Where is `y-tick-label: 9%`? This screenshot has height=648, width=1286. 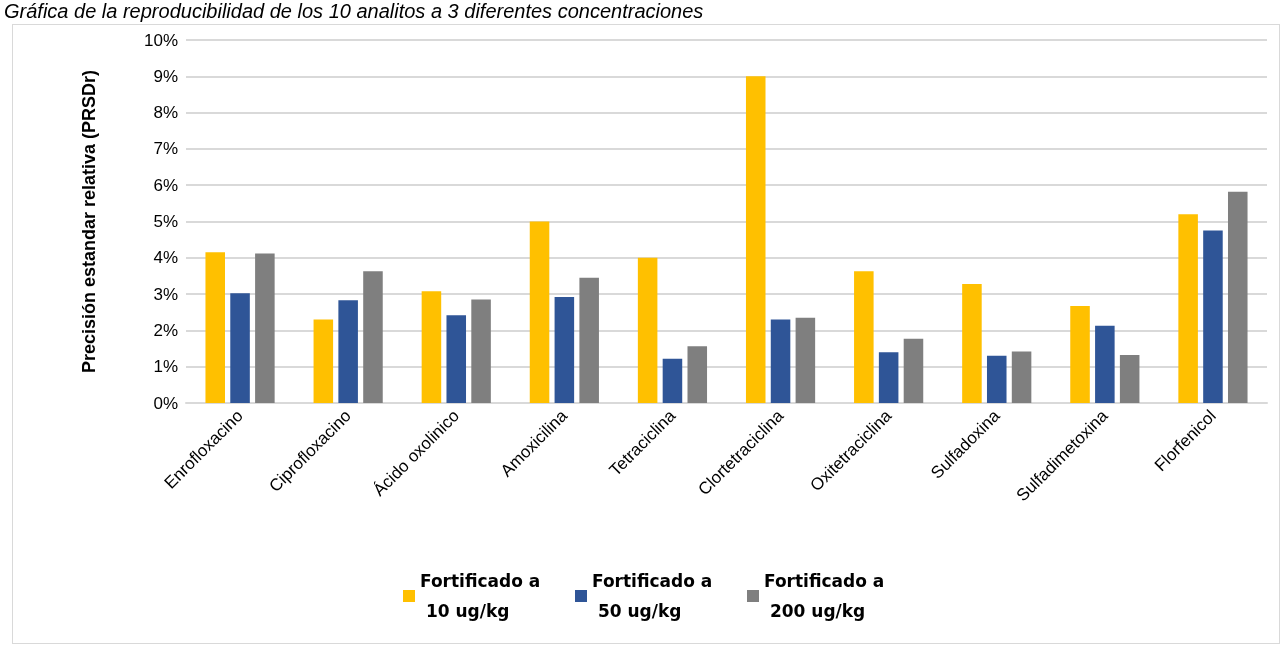
y-tick-label: 9% is located at coordinates (165, 76).